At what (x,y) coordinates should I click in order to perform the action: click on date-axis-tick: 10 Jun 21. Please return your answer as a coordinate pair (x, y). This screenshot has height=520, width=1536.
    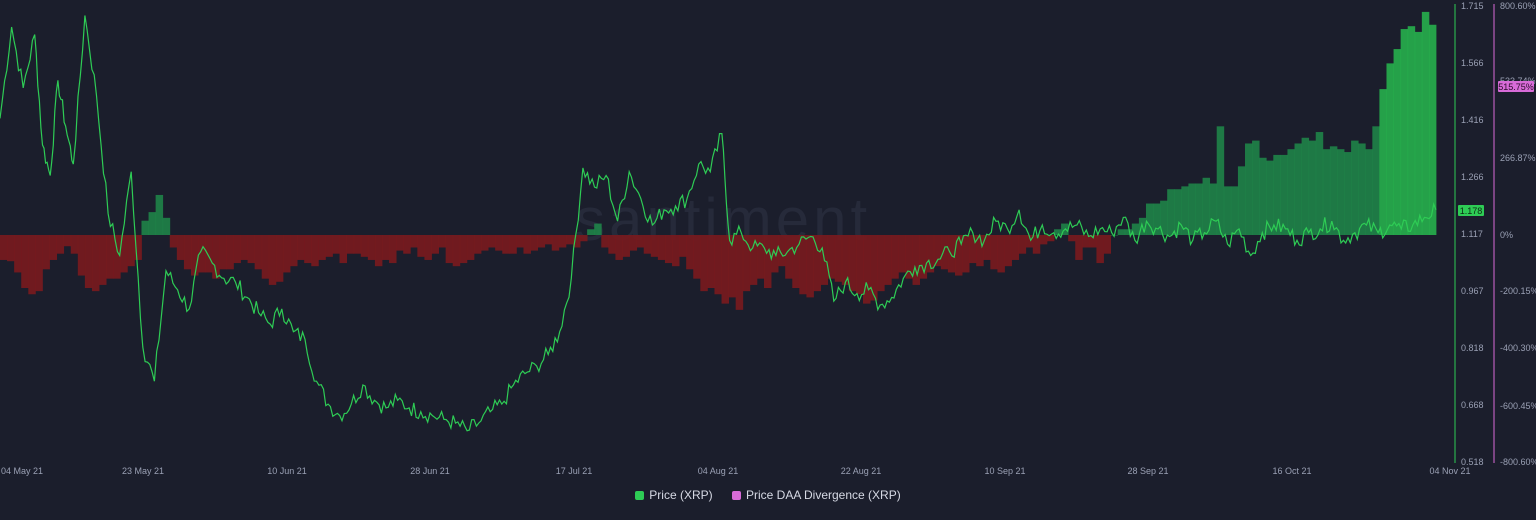
    Looking at the image, I should click on (287, 471).